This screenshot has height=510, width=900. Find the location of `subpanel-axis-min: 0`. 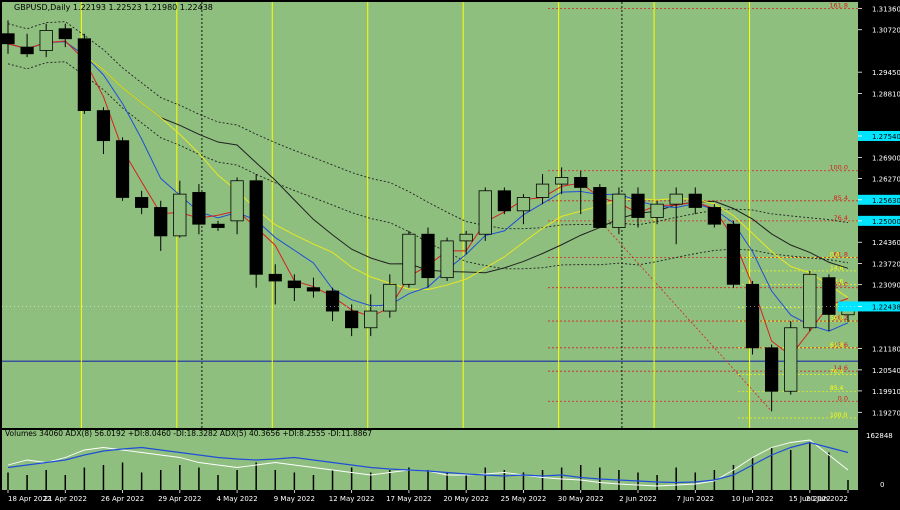

subpanel-axis-min: 0 is located at coordinates (882, 485).